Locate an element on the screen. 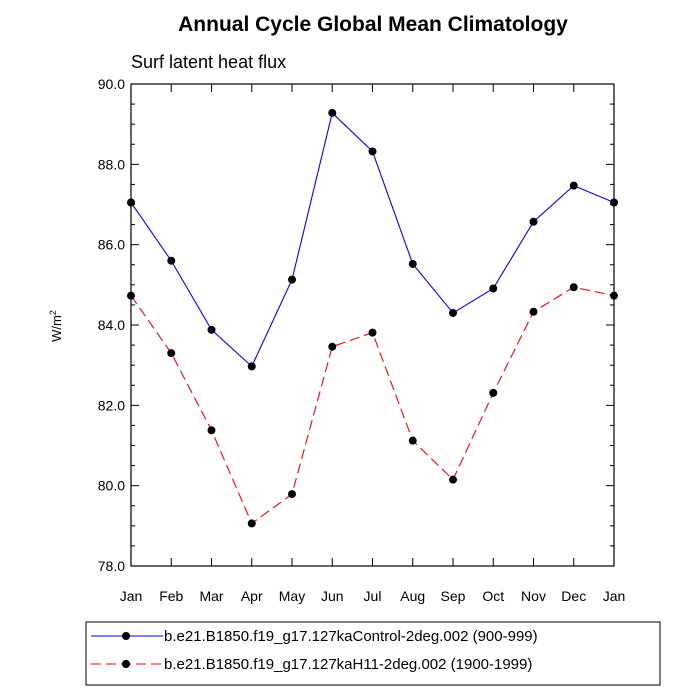  x-tick-label: May is located at coordinates (292, 596).